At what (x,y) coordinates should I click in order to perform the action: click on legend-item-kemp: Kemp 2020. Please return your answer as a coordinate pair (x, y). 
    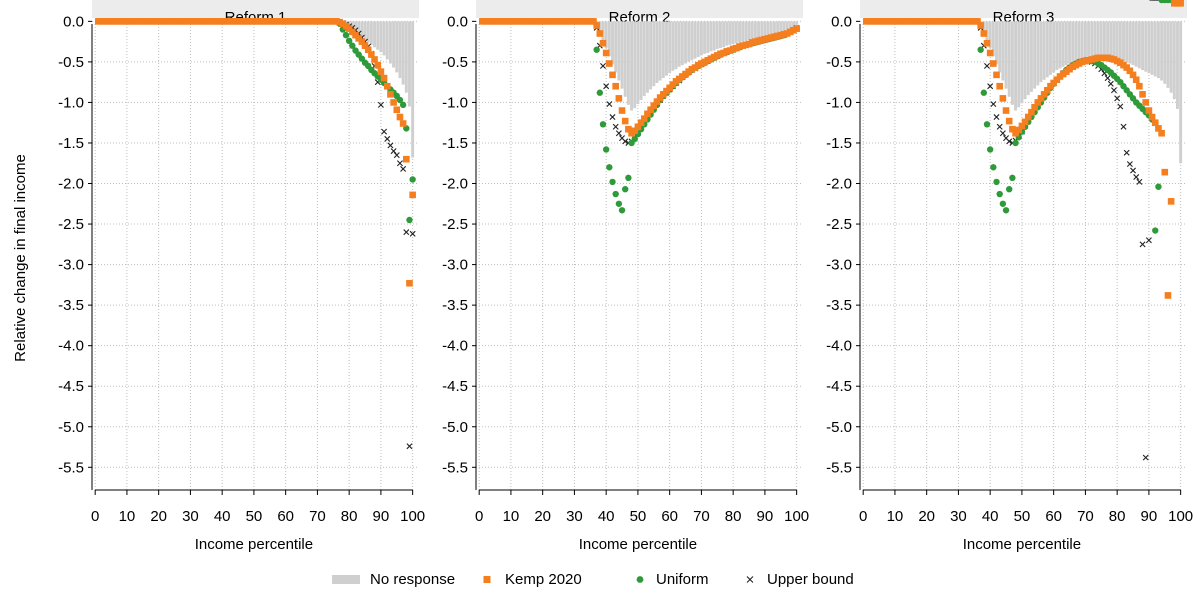
    Looking at the image, I should click on (532, 579).